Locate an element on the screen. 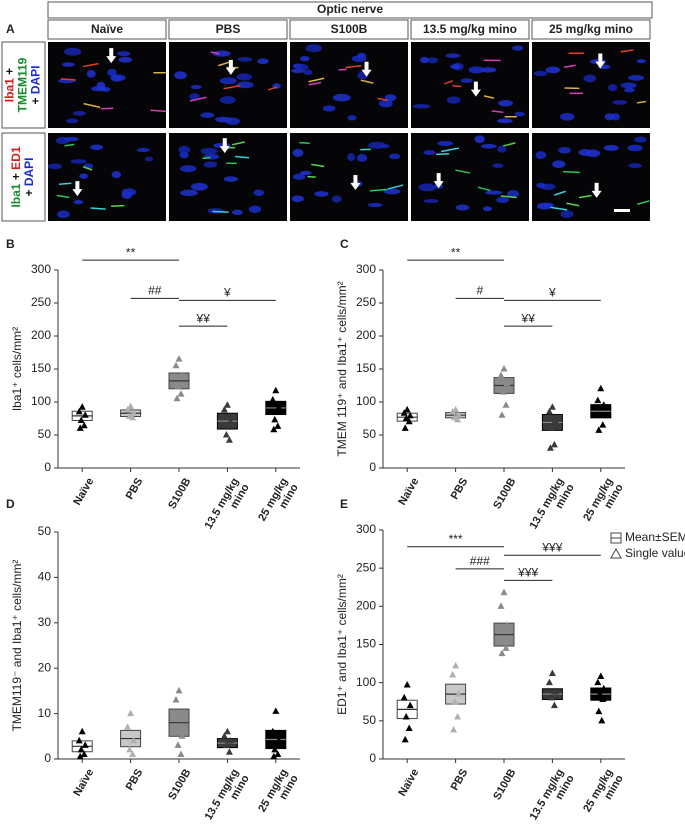 This screenshot has width=685, height=825. y-tick-label: 200 is located at coordinates (41, 335).